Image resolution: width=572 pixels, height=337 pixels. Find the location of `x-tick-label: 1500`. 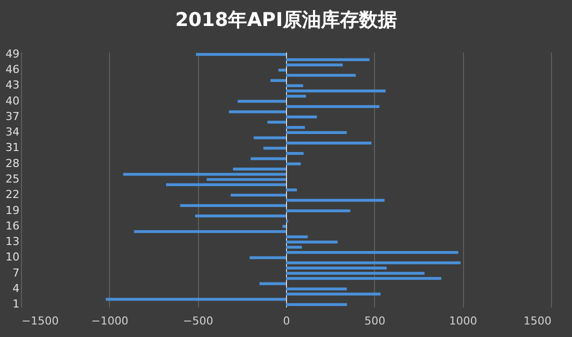

x-tick-label: 1500 is located at coordinates (538, 321).